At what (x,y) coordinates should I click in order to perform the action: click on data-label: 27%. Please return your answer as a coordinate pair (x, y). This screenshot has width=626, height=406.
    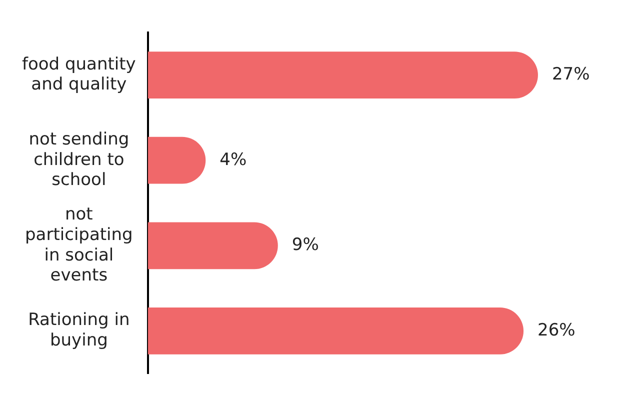
    Looking at the image, I should click on (571, 74).